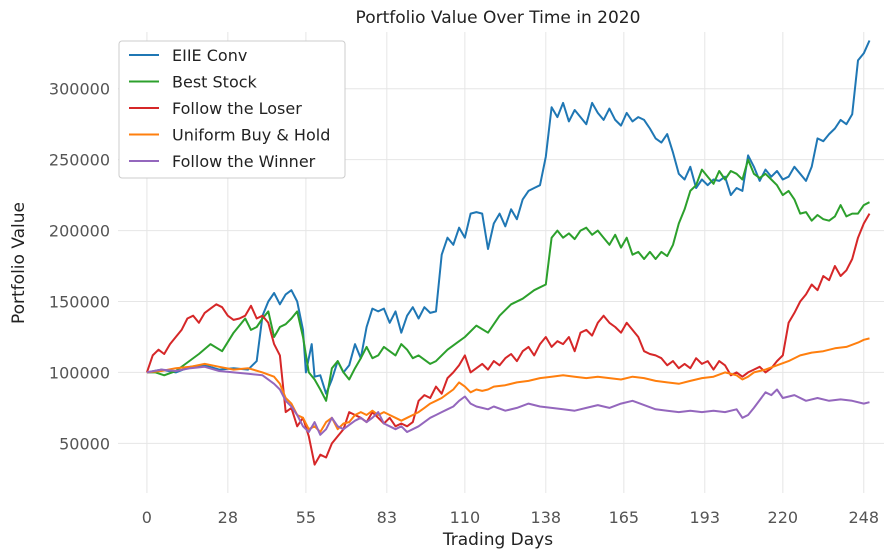 Image resolution: width=895 pixels, height=559 pixels. What do you see at coordinates (79, 89) in the screenshot?
I see `y-tick-label: 300000` at bounding box center [79, 89].